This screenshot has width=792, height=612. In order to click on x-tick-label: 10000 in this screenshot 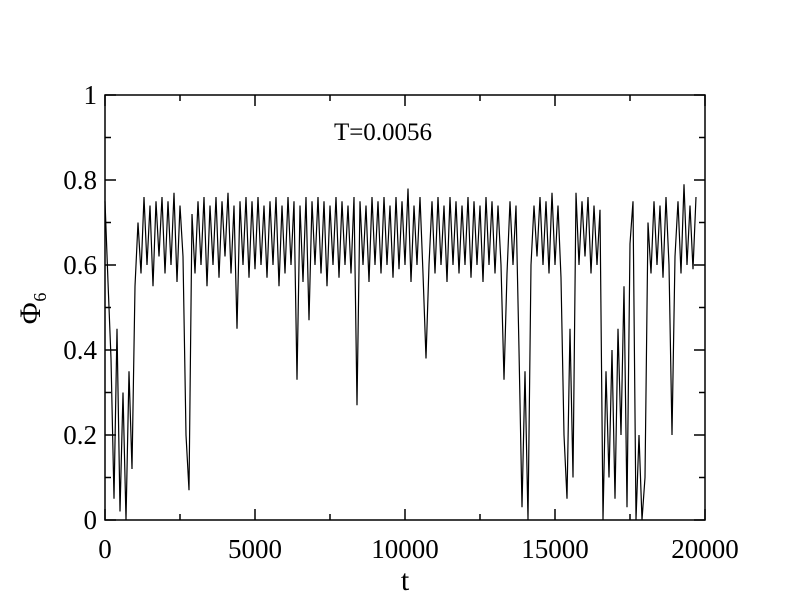, I will do `click(405, 549)`.